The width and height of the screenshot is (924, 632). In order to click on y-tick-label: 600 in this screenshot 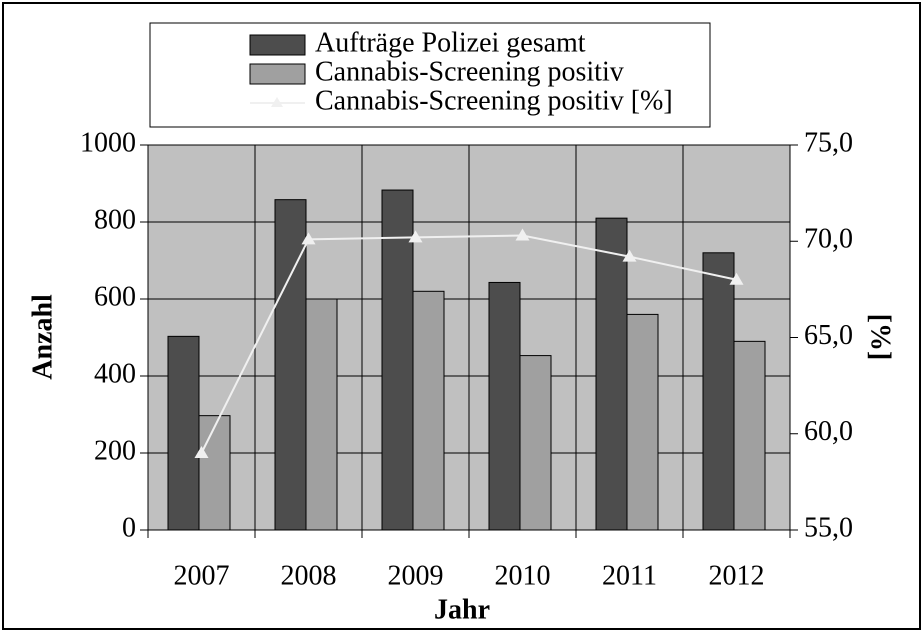, I will do `click(115, 296)`.